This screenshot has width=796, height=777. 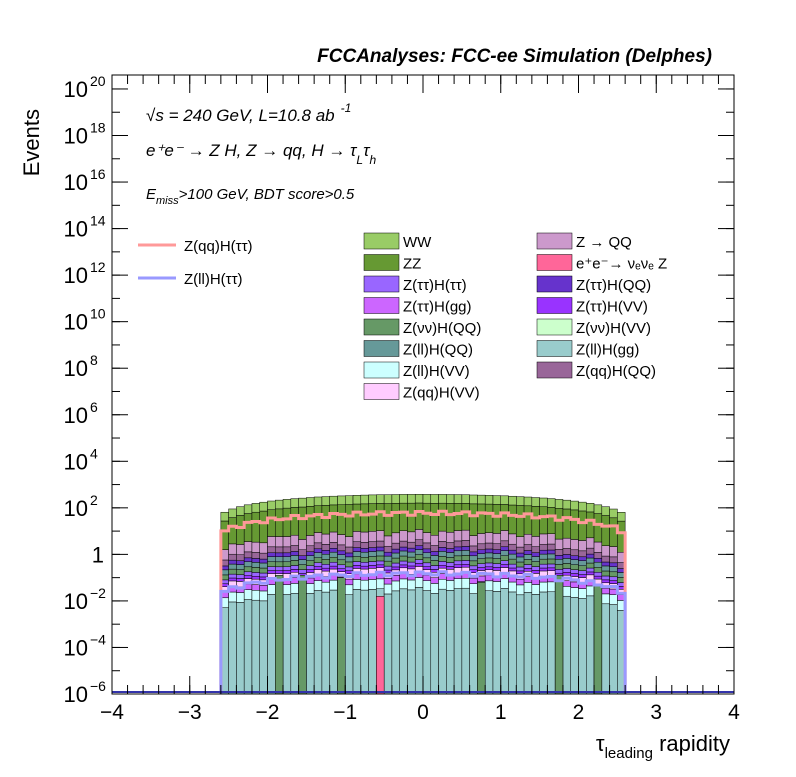 I want to click on y-tick-exponent: −4, so click(x=98, y=639).